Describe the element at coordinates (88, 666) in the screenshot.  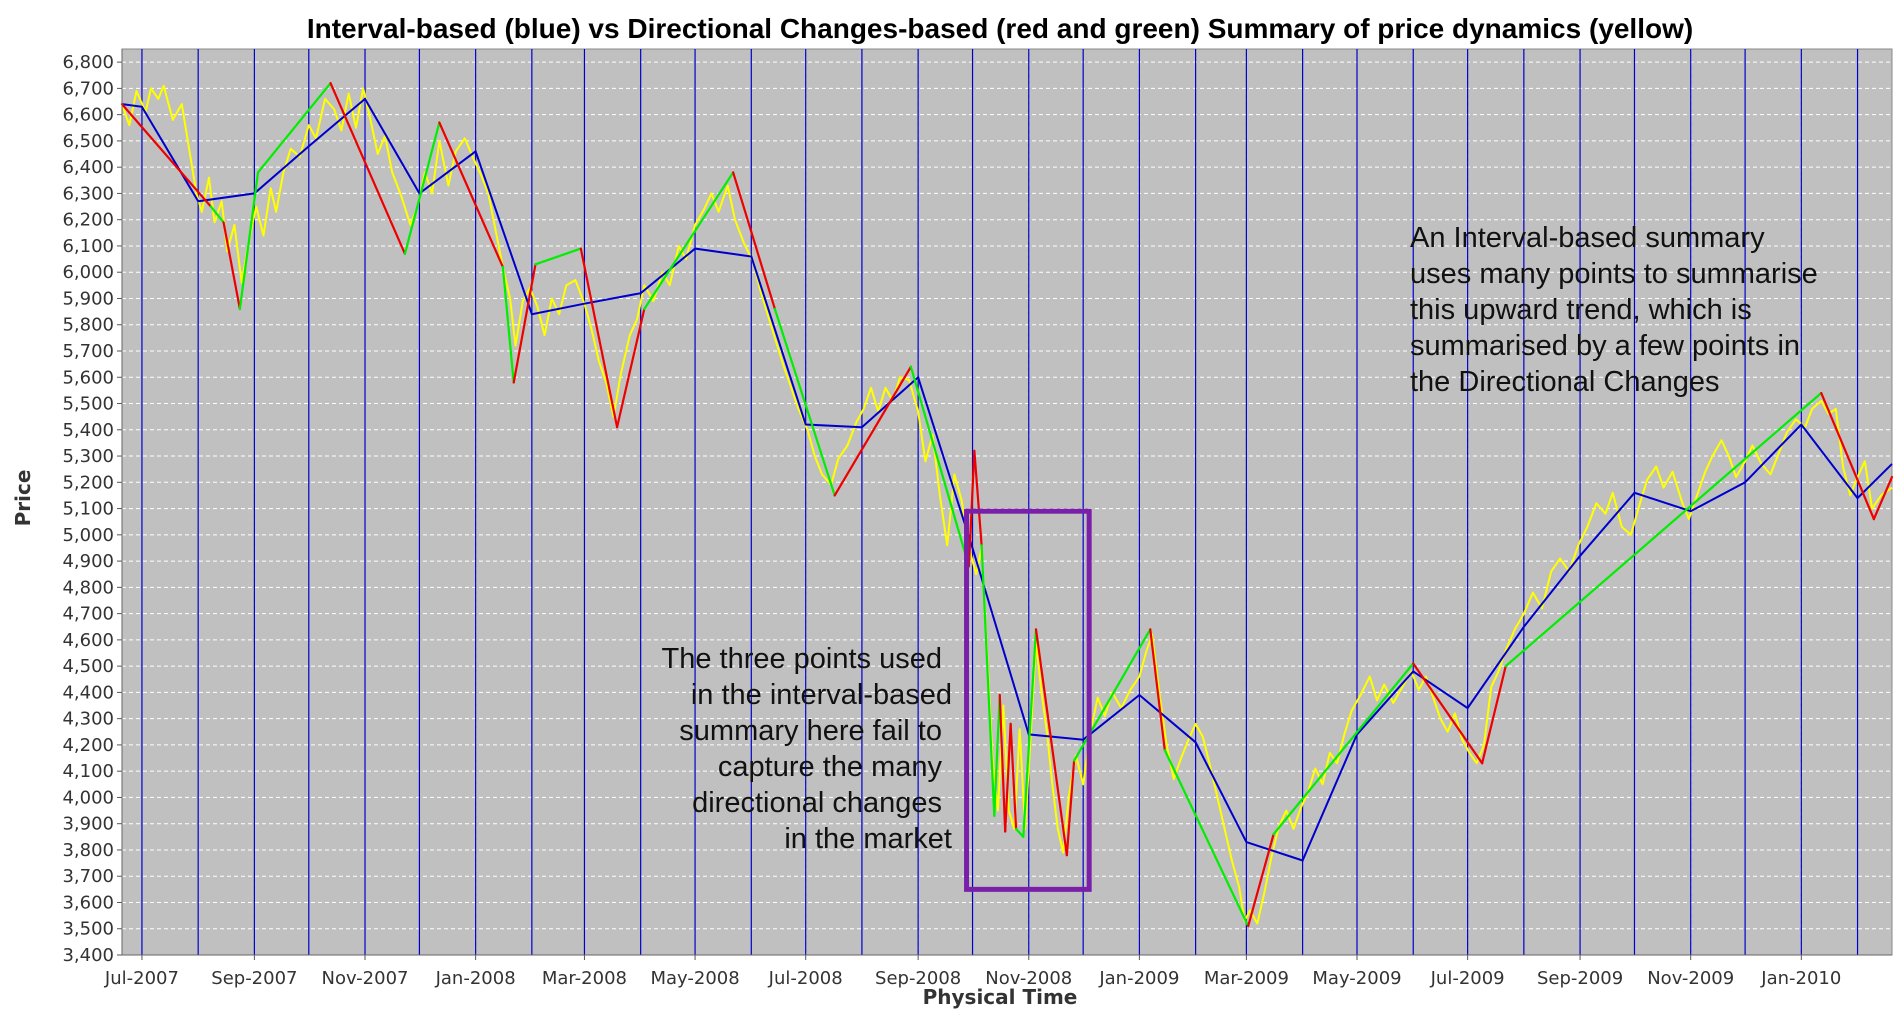
I see `y-tick-label: 4,500` at that location.